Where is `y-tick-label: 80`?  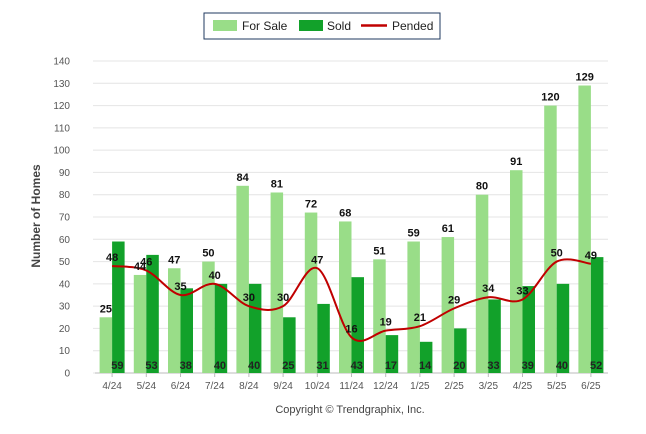
y-tick-label: 80 is located at coordinates (65, 195).